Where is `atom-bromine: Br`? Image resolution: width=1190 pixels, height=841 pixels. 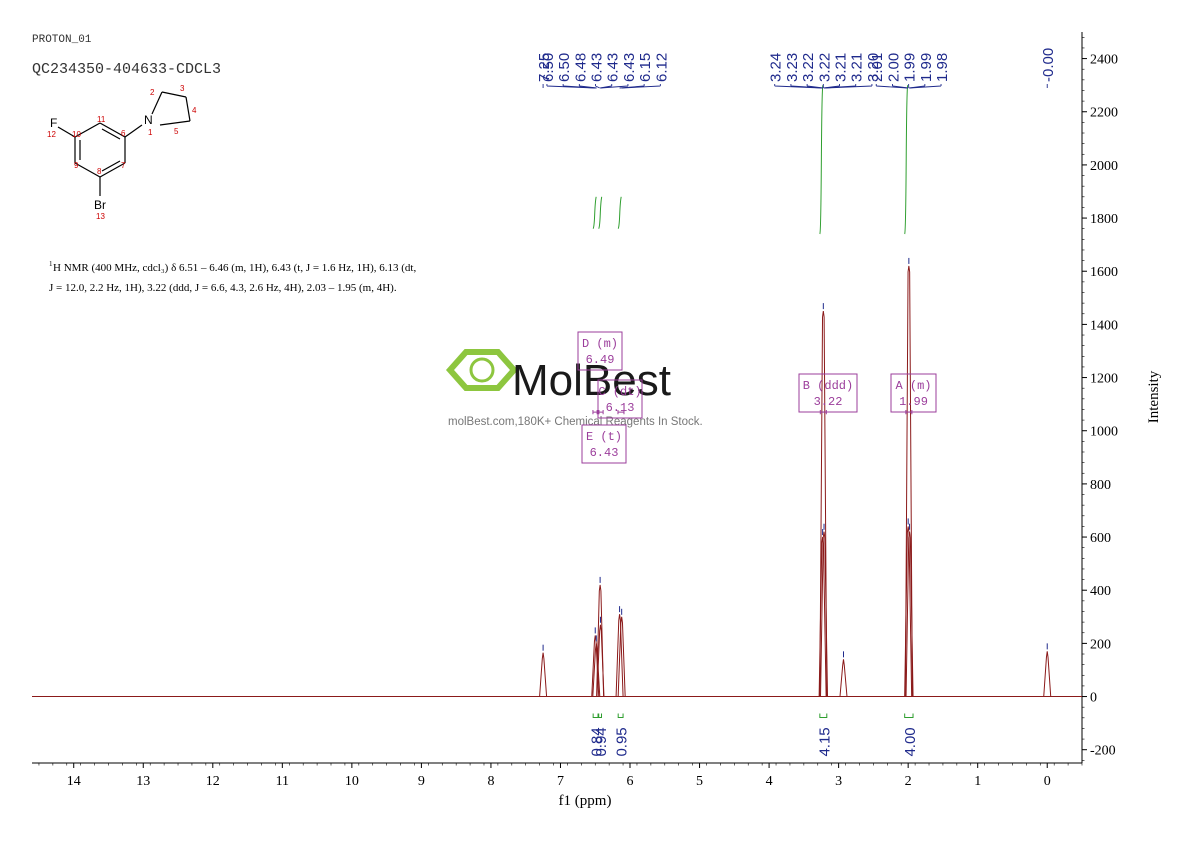
atom-bromine: Br is located at coordinates (100, 205).